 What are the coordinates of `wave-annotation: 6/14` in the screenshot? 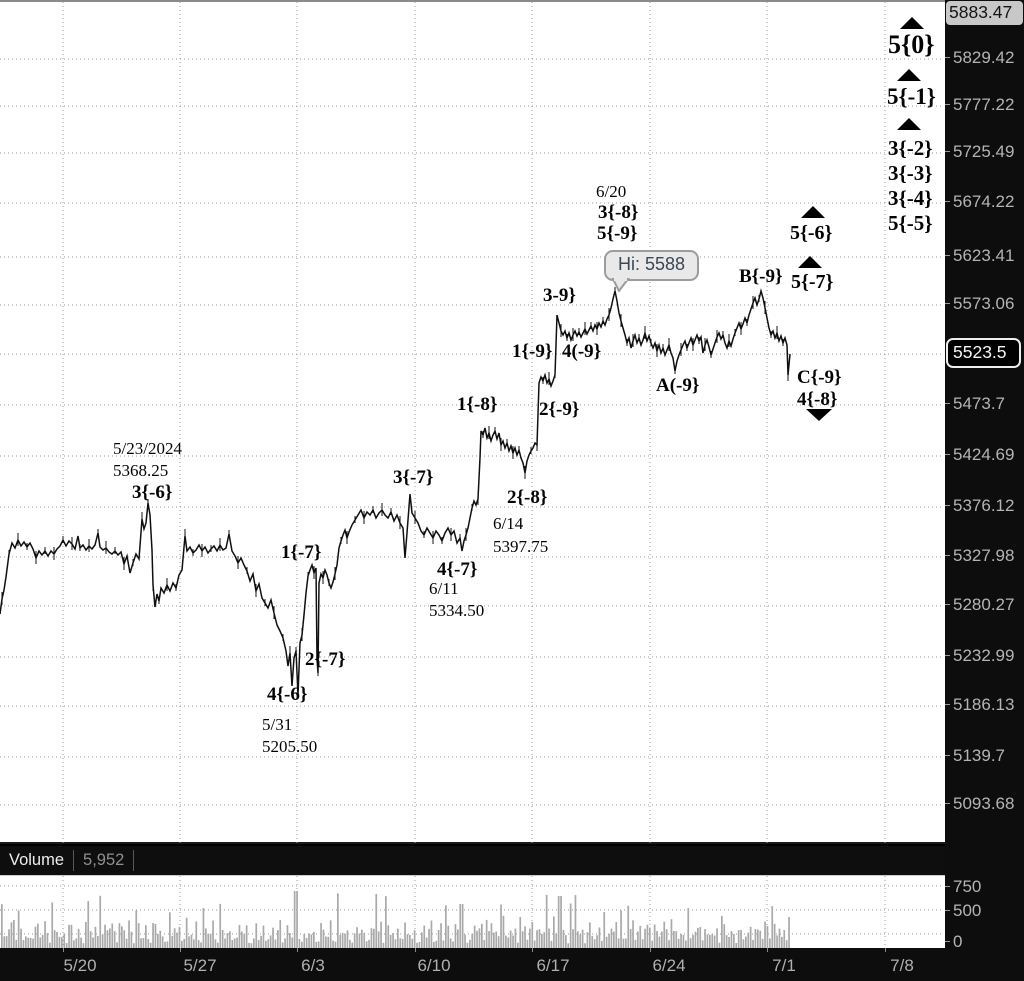 It's located at (508, 523).